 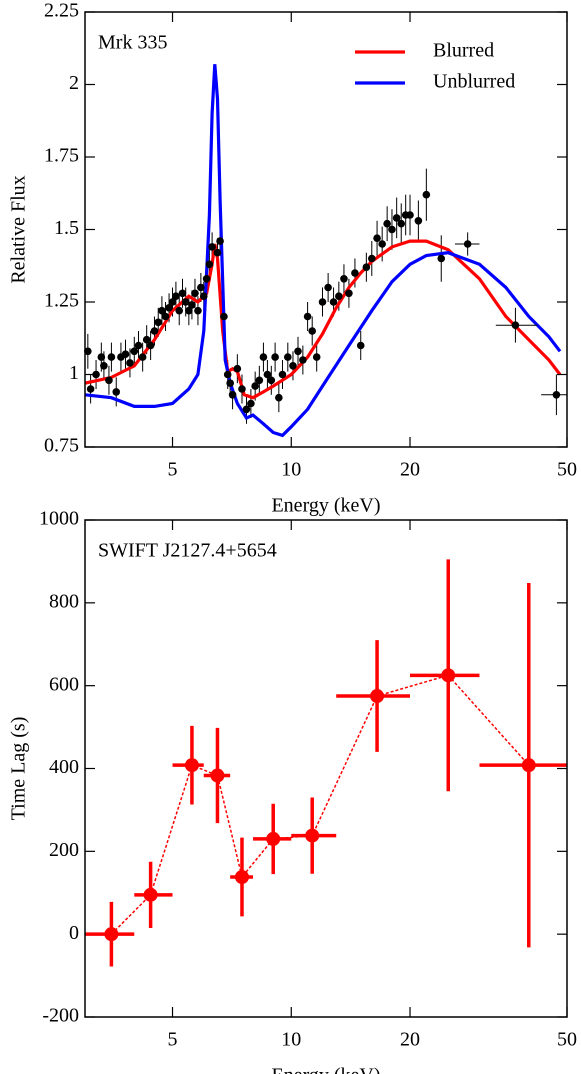 What do you see at coordinates (323, 319) in the screenshot?
I see `model-line` at bounding box center [323, 319].